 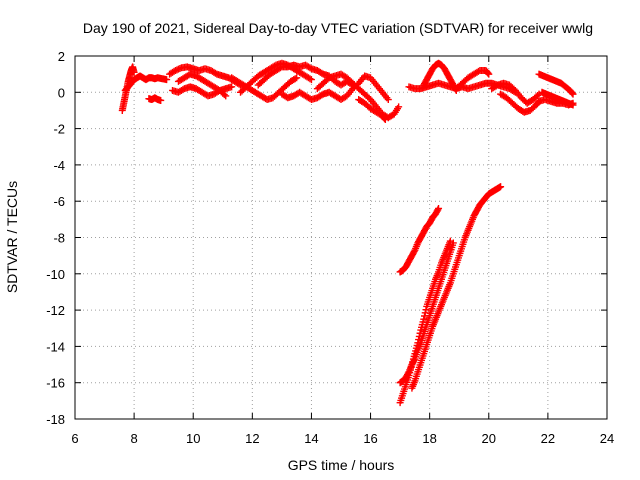 What do you see at coordinates (59, 165) in the screenshot?
I see `y-tick-label: -4` at bounding box center [59, 165].